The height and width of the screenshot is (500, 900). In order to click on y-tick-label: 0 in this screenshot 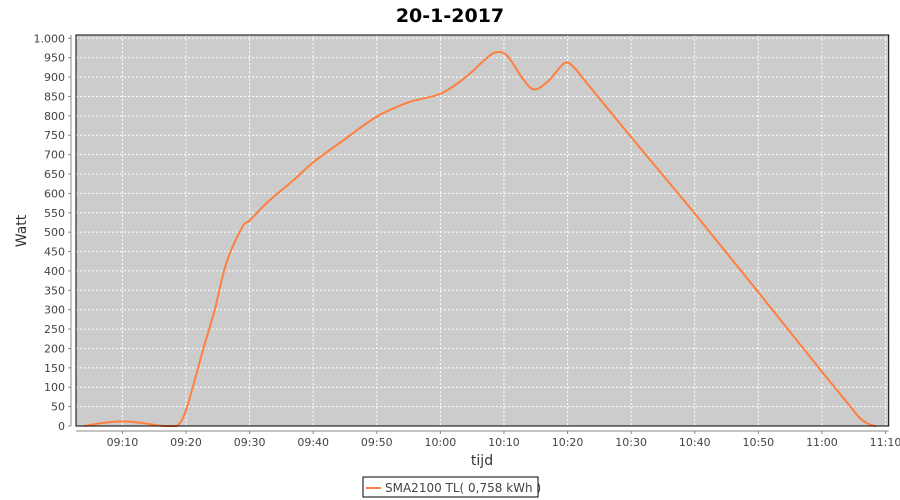, I will do `click(61, 426)`.